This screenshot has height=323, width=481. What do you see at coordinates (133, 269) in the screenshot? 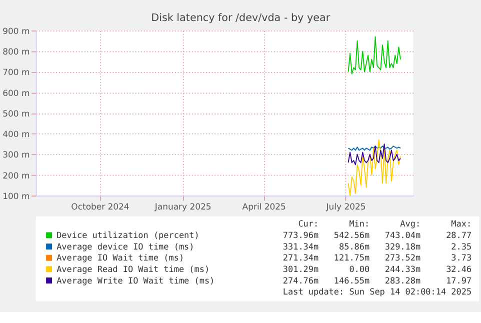
I see `legend-label: Average Read IO Wait time (ms)` at bounding box center [133, 269].